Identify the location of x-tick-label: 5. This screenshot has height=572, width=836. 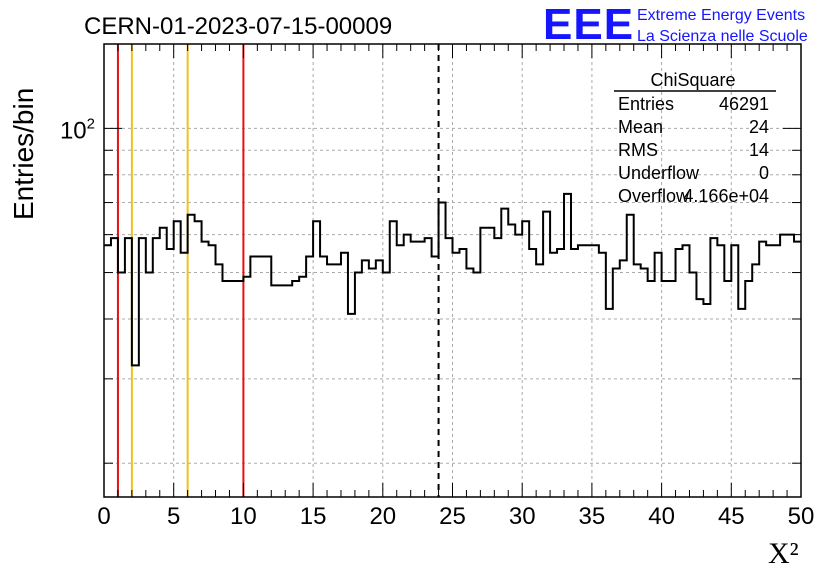
(173, 516).